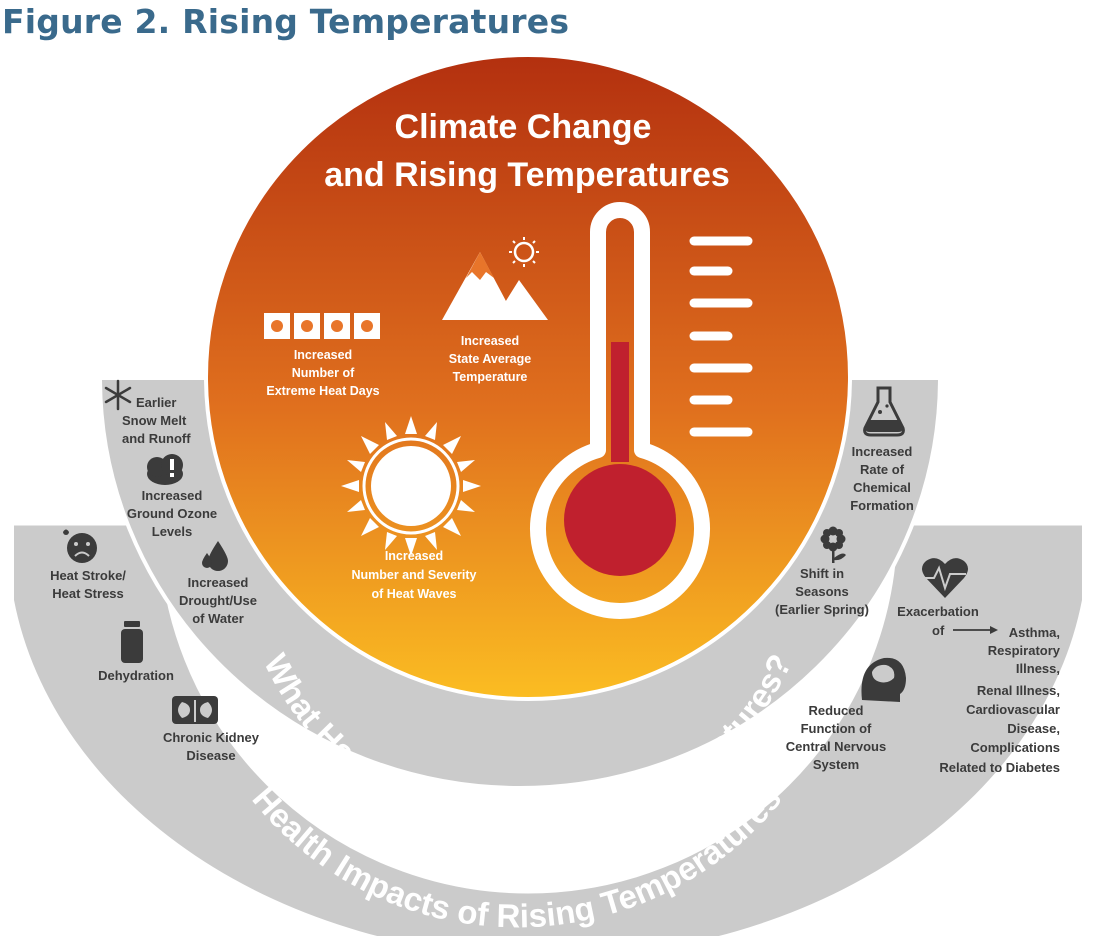  Describe the element at coordinates (523, 127) in the screenshot. I see `center-title-line1: Climate Change` at that location.